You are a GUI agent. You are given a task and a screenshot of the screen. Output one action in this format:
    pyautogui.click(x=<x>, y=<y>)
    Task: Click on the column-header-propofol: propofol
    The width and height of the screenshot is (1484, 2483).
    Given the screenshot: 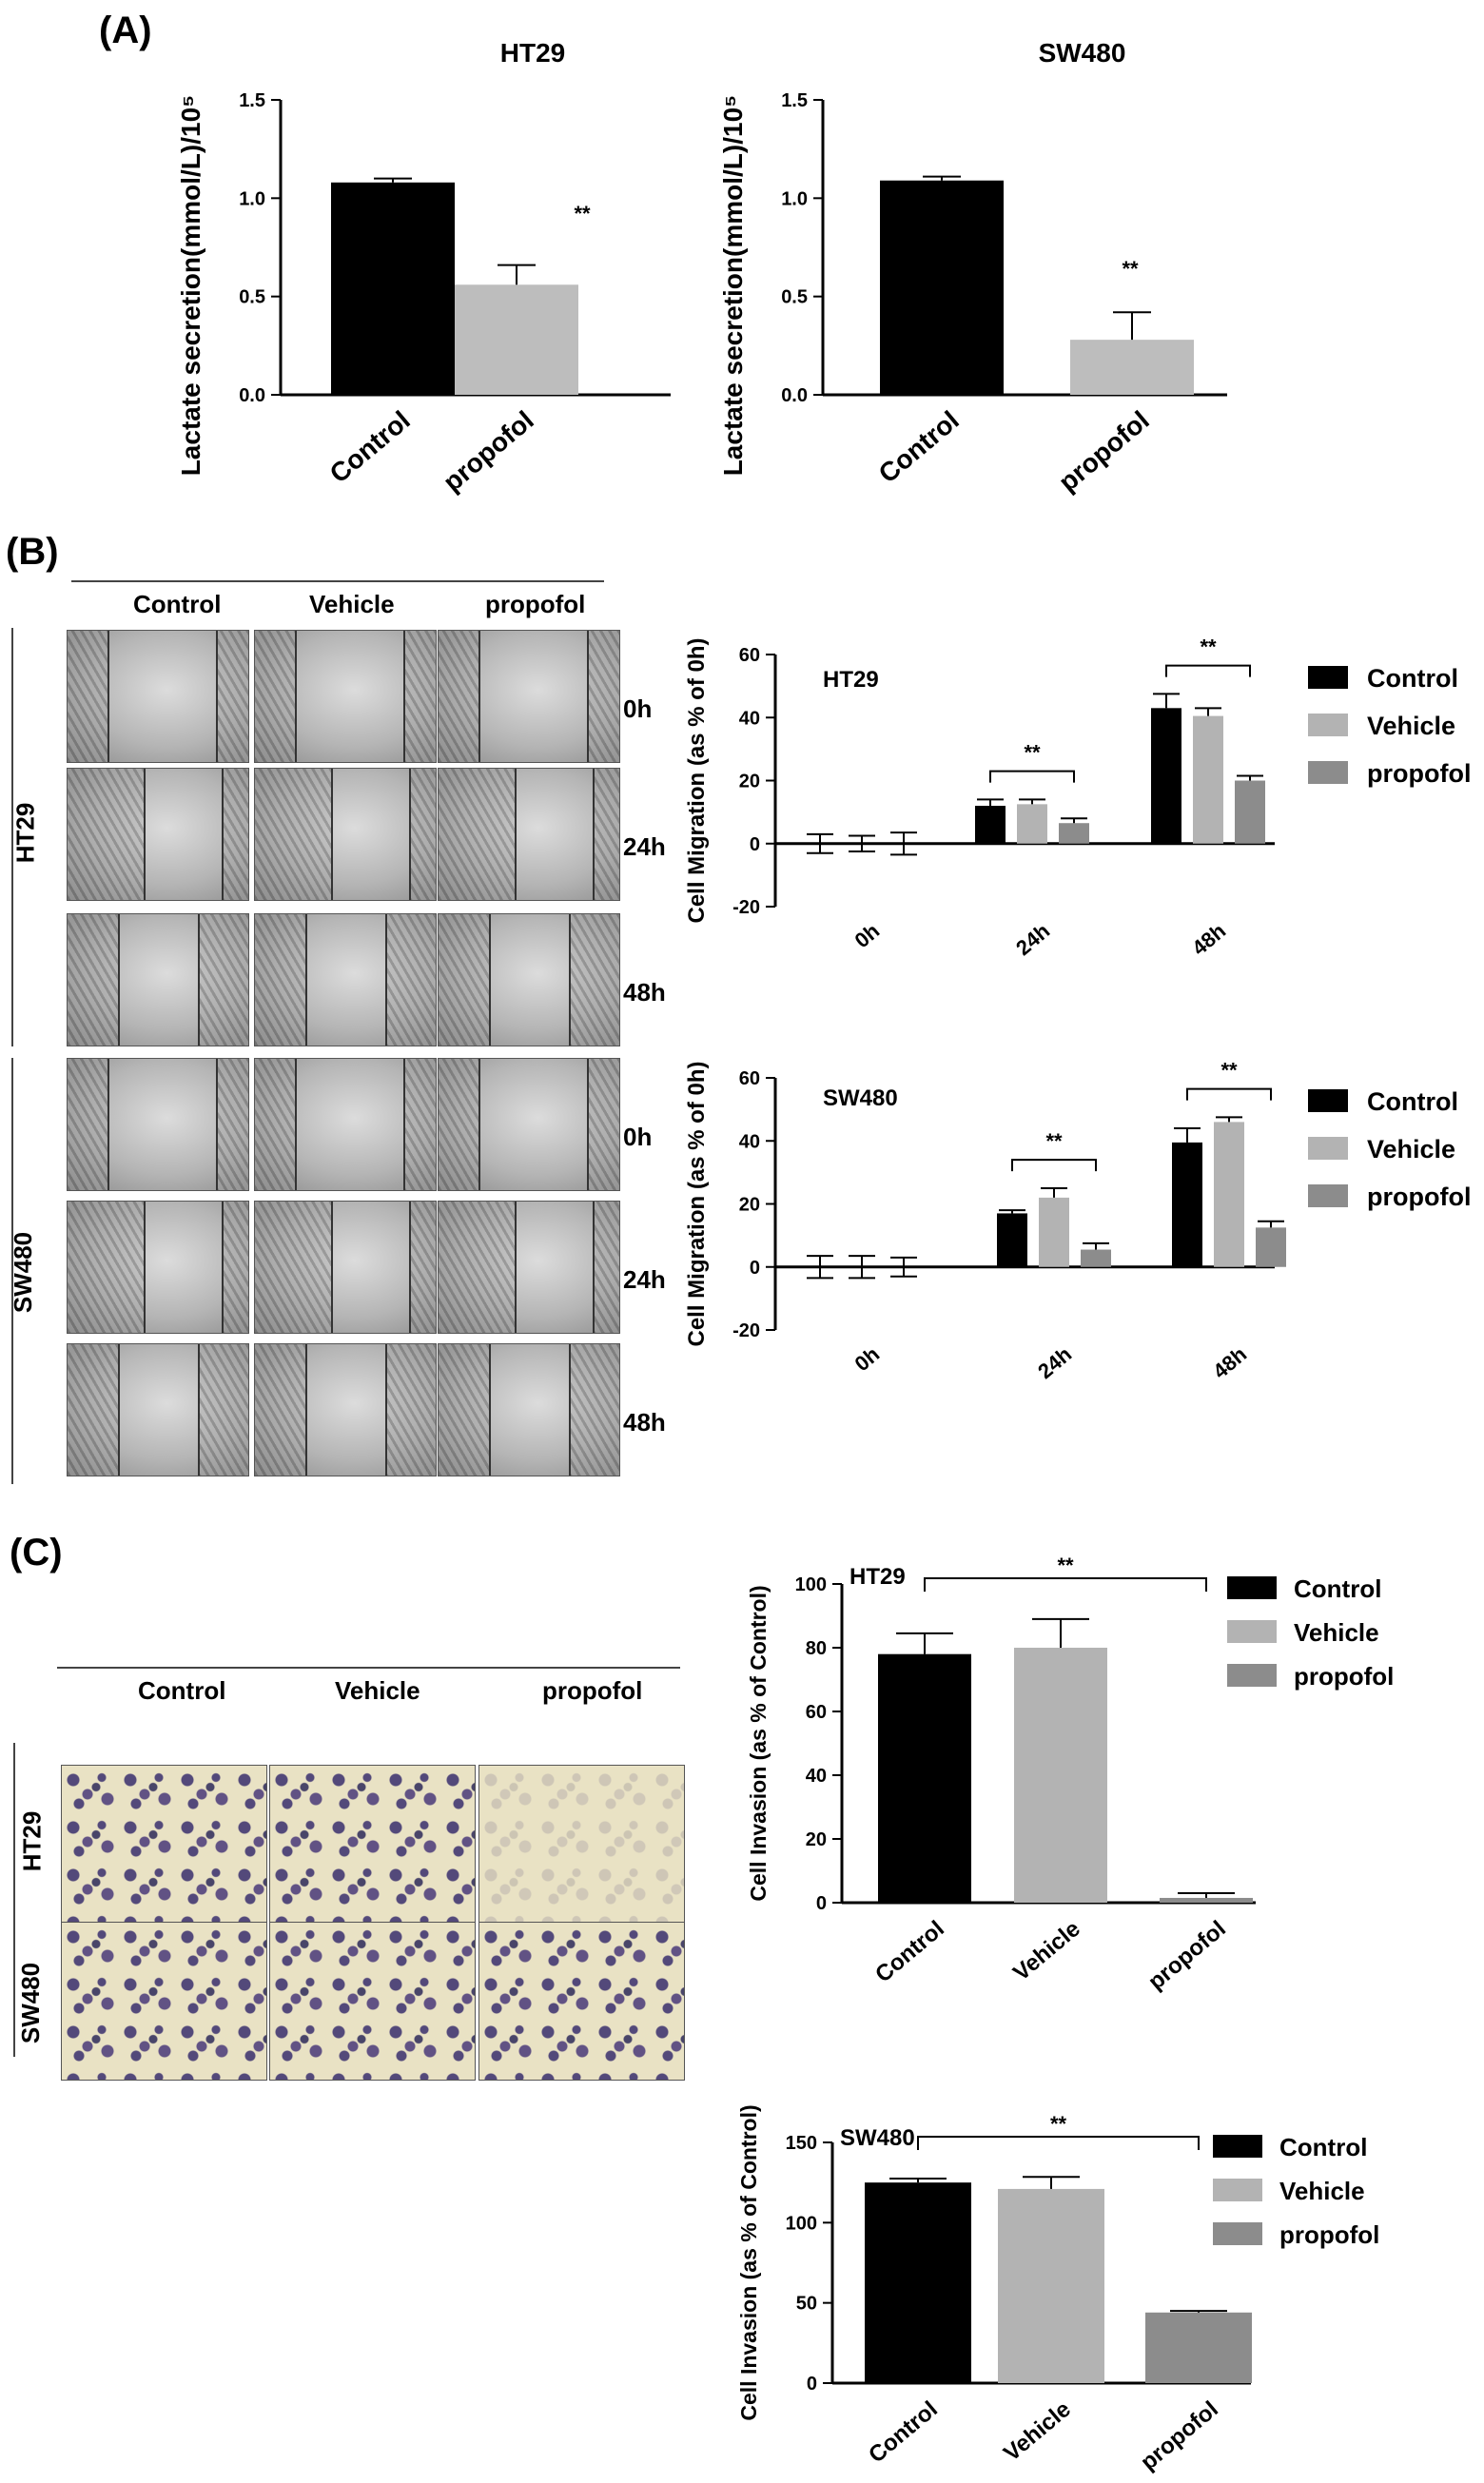 What is the action you would take?
    pyautogui.click(x=535, y=604)
    